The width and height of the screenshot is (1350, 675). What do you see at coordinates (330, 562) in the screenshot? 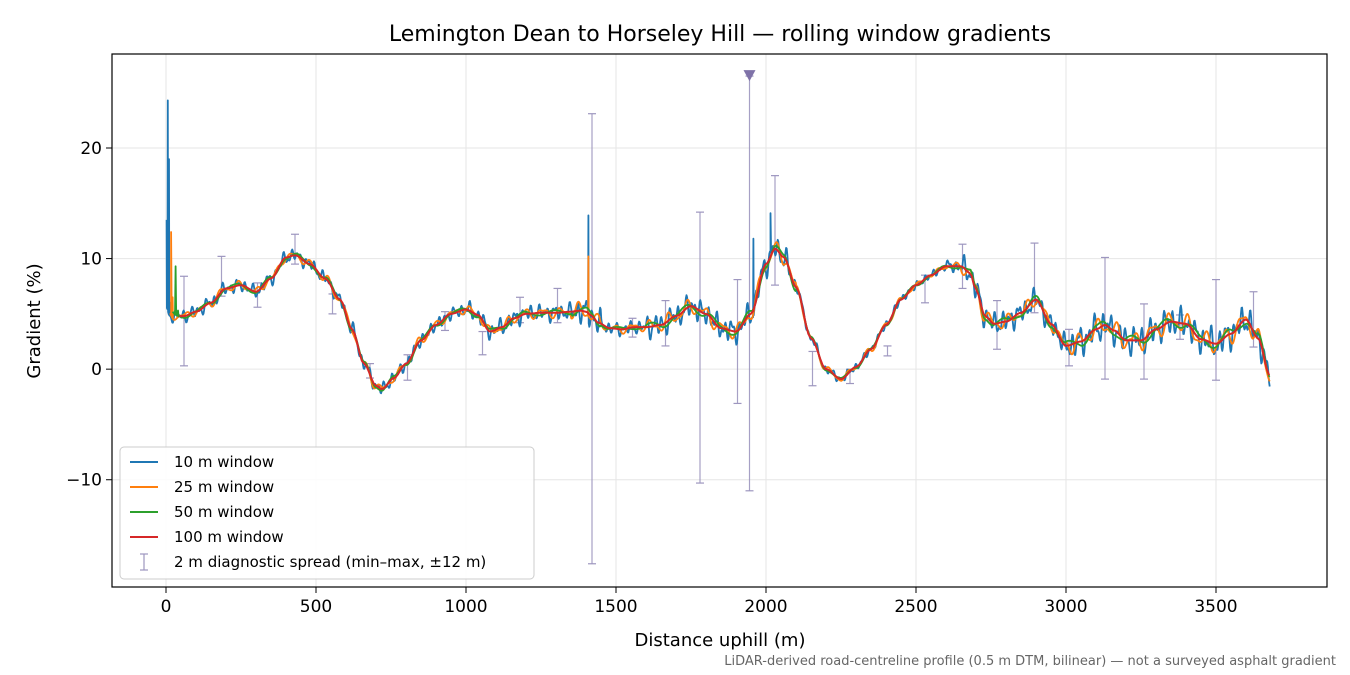
I see `legend-label: 2 m diagnostic spread (min–max, ±12 m)` at bounding box center [330, 562].